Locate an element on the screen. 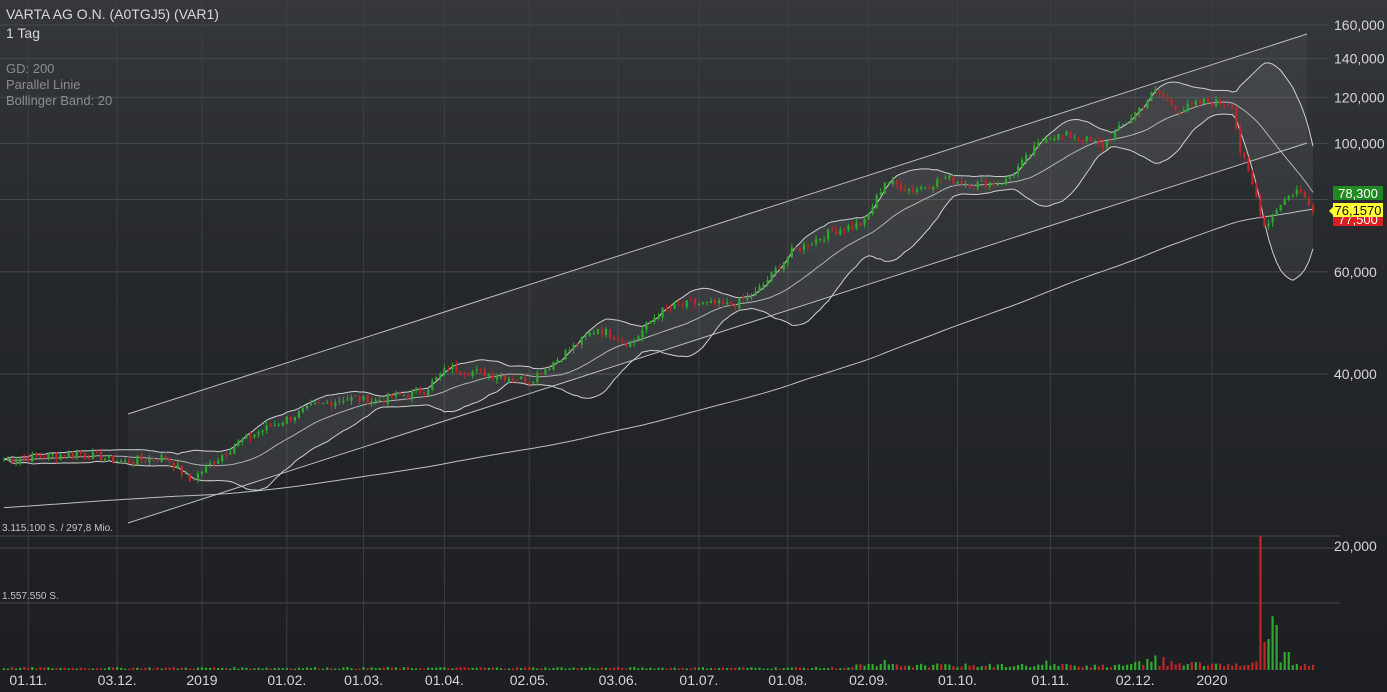 The width and height of the screenshot is (1387, 692). x-tick-label: 01.08. is located at coordinates (787, 680).